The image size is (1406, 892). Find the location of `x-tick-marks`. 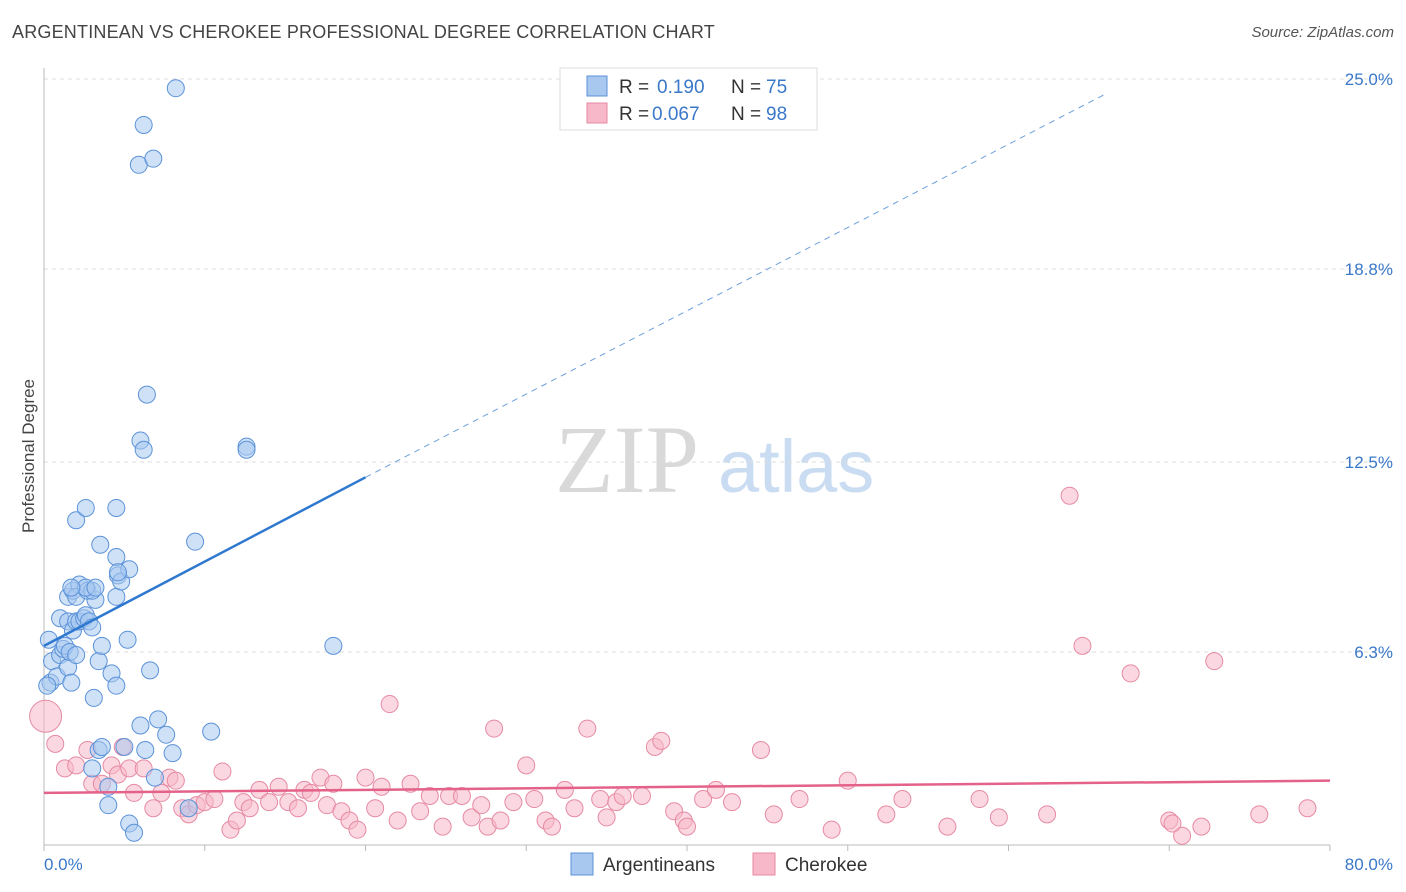

x-tick-marks is located at coordinates (687, 848).